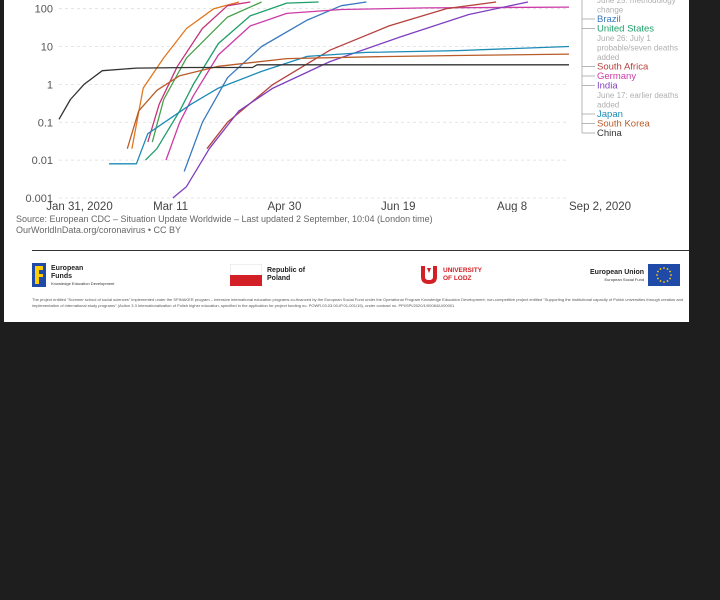 The image size is (720, 600). What do you see at coordinates (463, 270) in the screenshot?
I see `lodz-line1: UNIVERSITY` at bounding box center [463, 270].